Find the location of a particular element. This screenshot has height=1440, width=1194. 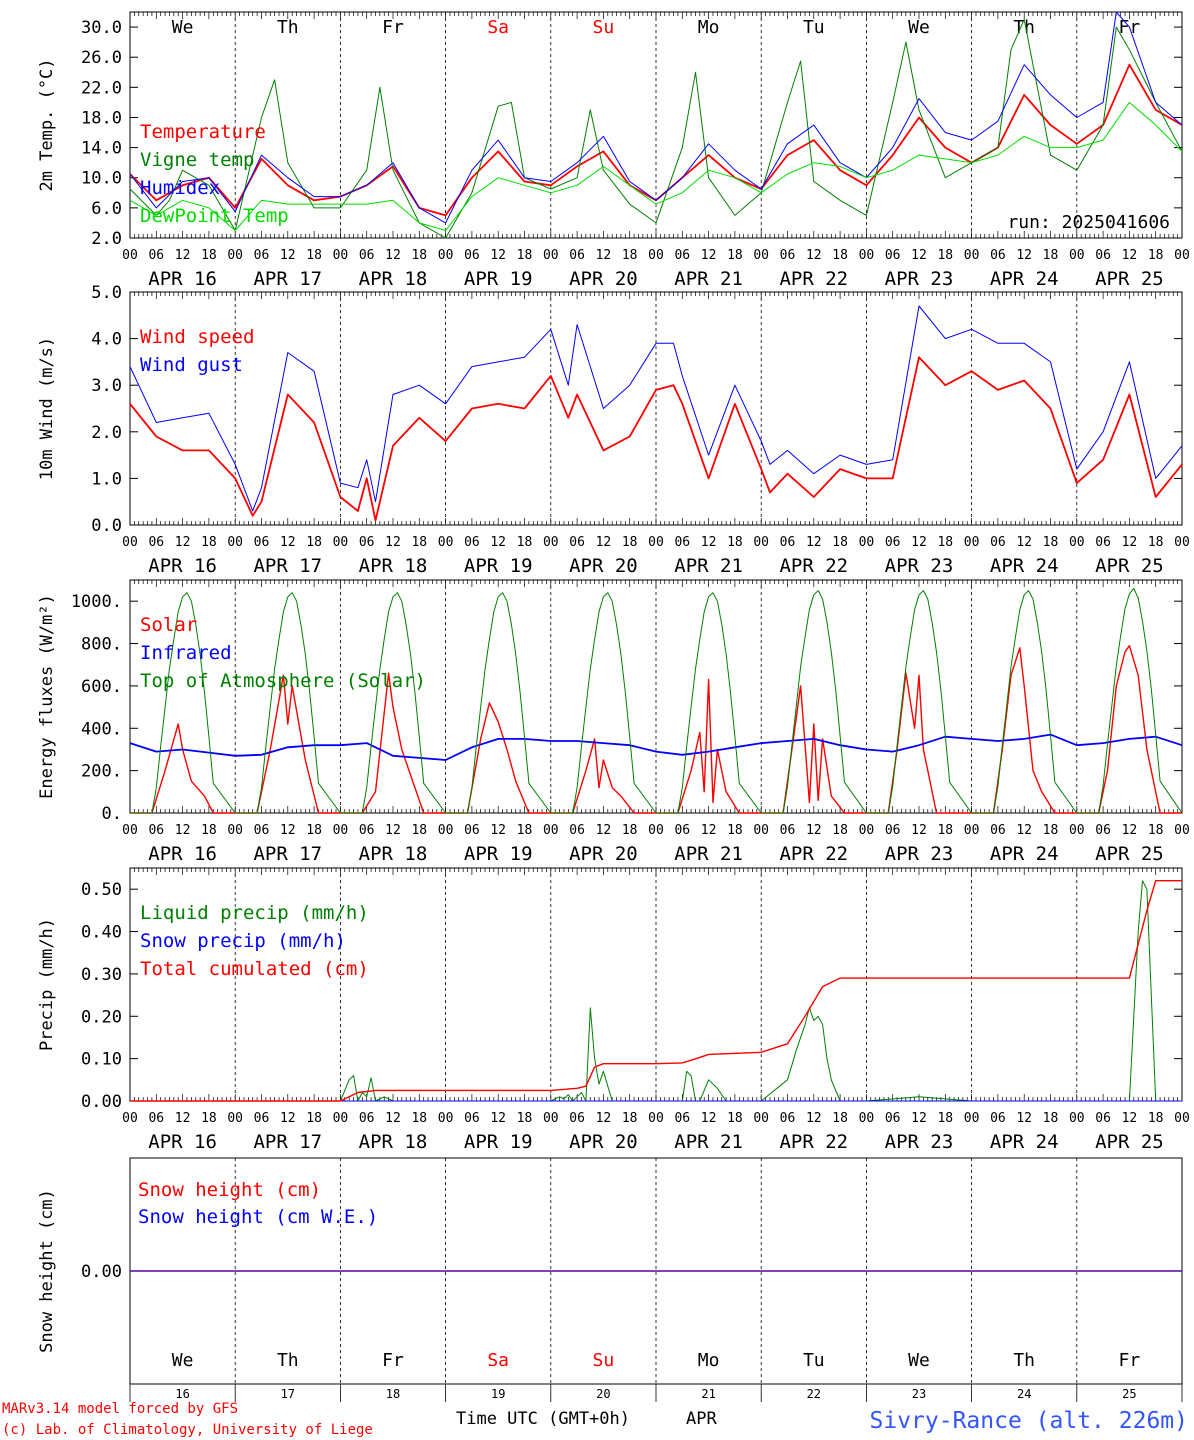

legend-entry: Humidex is located at coordinates (180, 188).